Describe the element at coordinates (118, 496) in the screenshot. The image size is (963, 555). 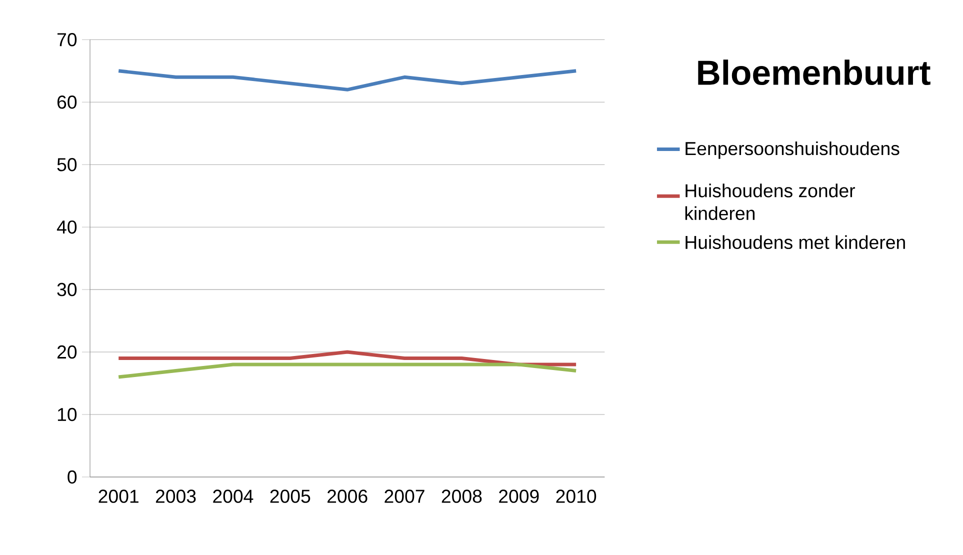
I see `x-tick-label: 2001` at that location.